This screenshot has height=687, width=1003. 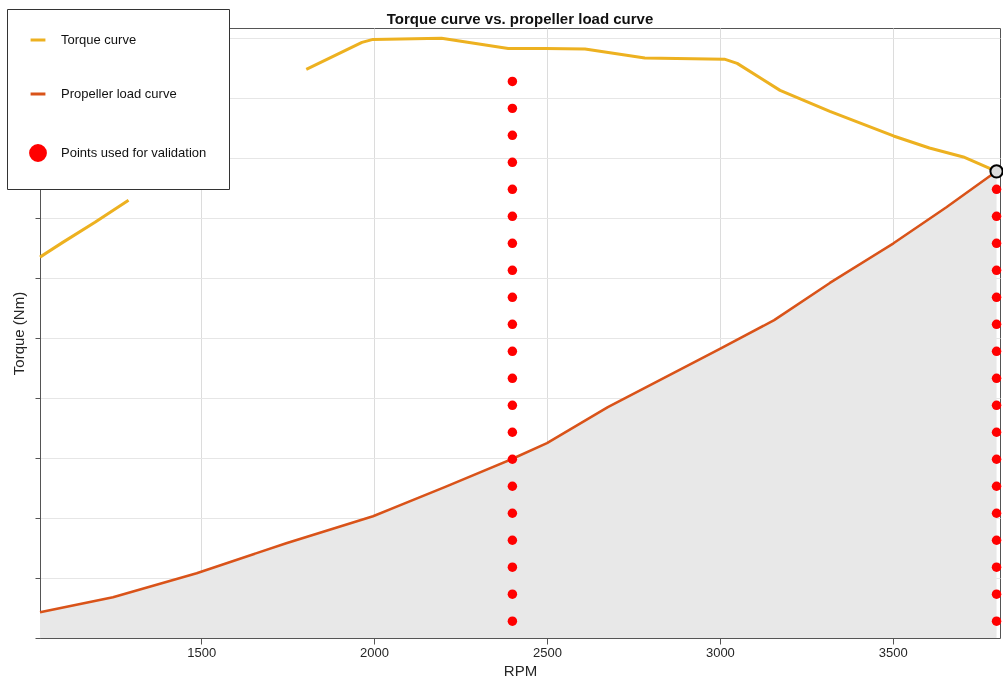 What do you see at coordinates (99, 39) in the screenshot?
I see `legend-label: Torque curve` at bounding box center [99, 39].